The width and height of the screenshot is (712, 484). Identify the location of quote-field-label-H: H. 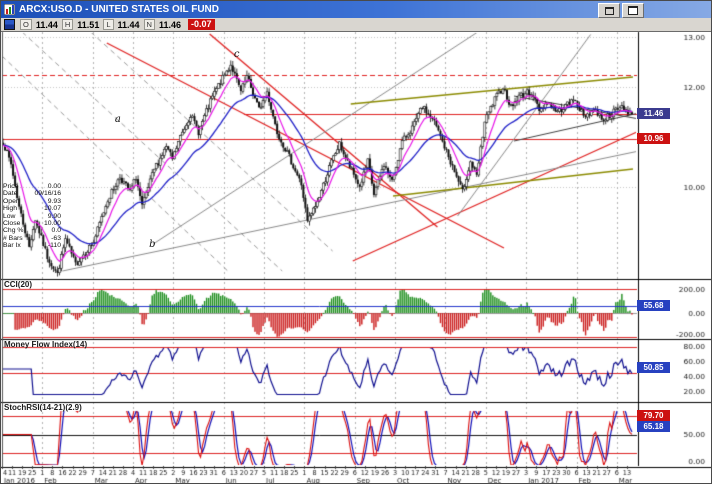
(67, 24).